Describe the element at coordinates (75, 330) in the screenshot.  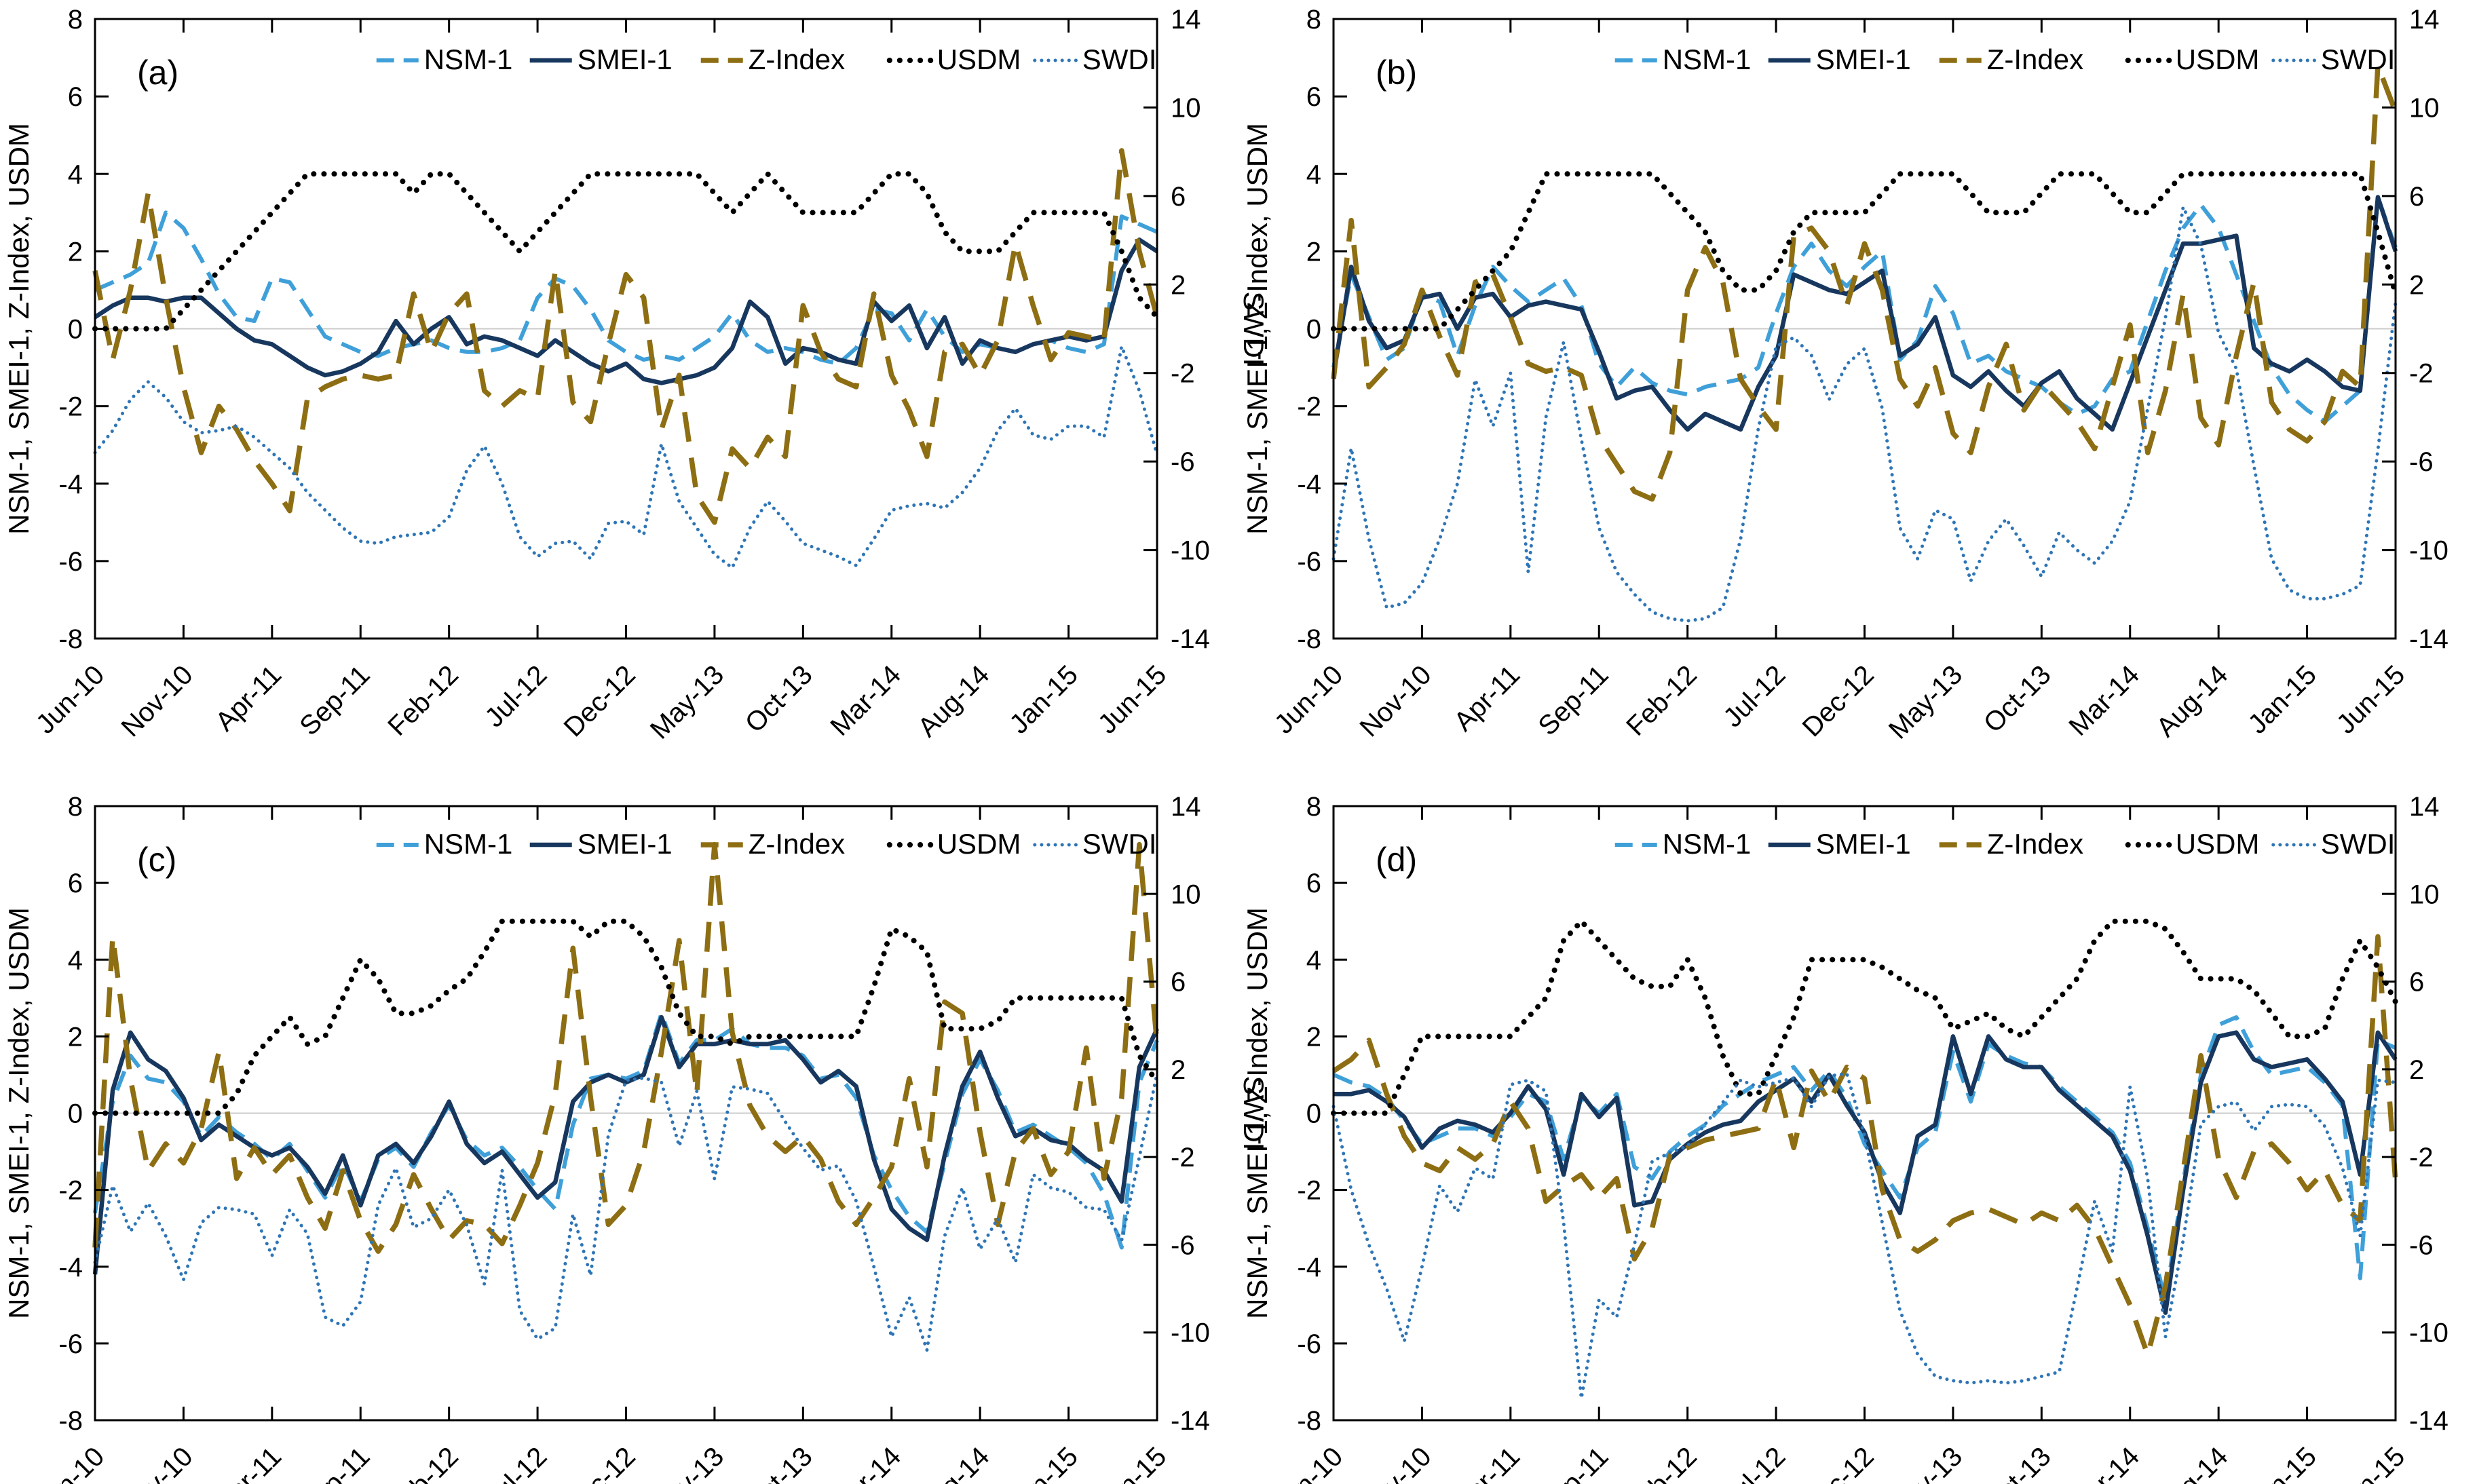
I see `left-tick-label: 0` at that location.